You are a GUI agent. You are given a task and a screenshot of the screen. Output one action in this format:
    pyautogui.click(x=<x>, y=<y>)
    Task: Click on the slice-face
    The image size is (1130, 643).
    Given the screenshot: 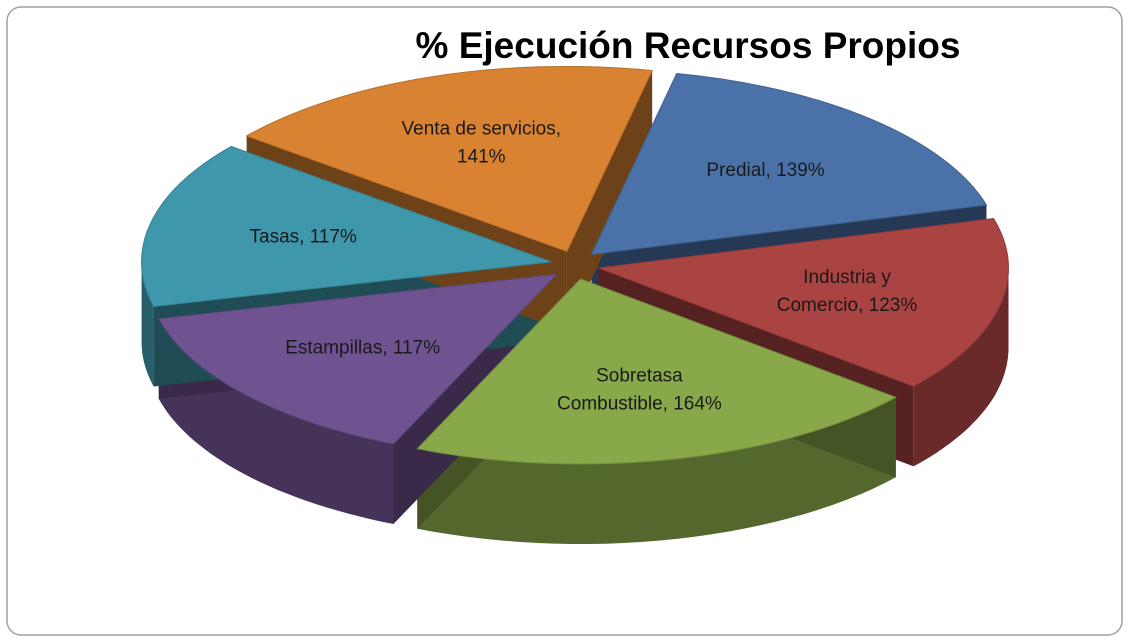 What is the action you would take?
    pyautogui.click(x=609, y=201)
    